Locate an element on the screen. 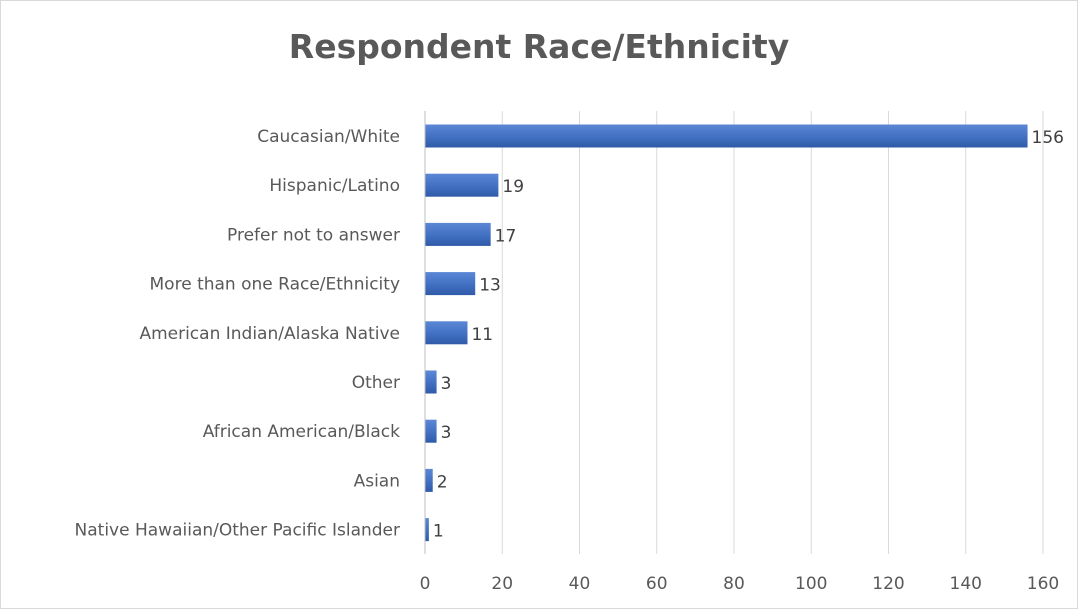 Image resolution: width=1078 pixels, height=609 pixels. x-tick-label: 120 is located at coordinates (888, 584).